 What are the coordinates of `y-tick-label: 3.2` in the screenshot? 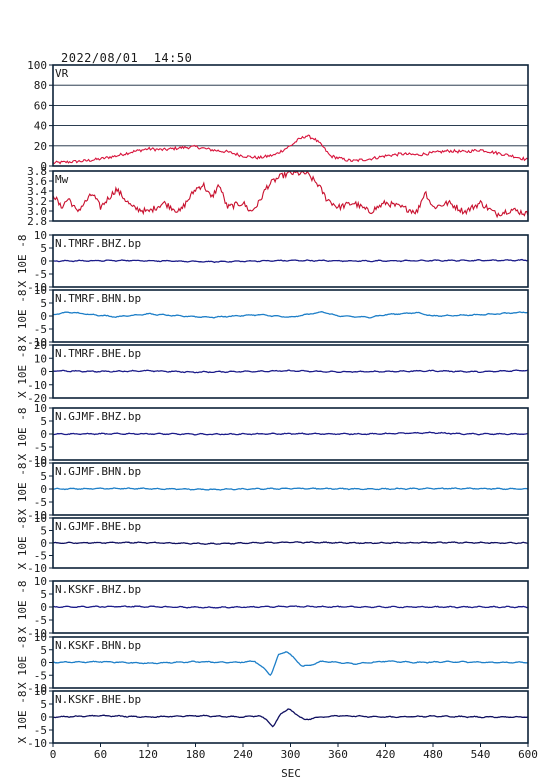 It's located at (37, 201).